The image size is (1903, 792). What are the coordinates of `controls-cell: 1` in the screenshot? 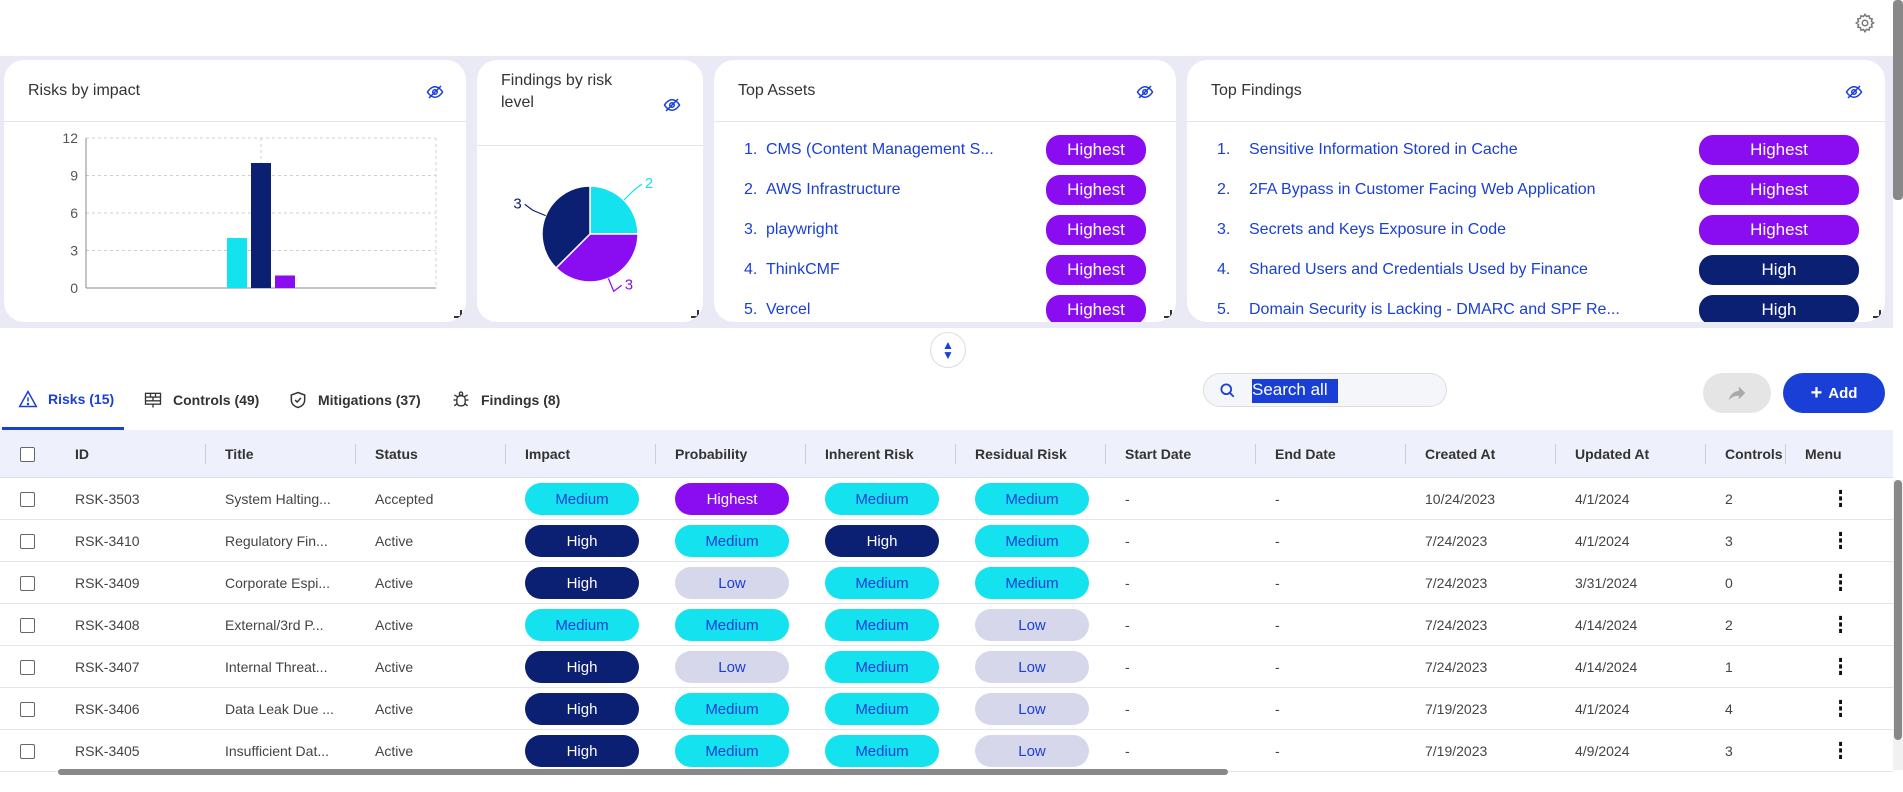 It's located at (1729, 667).